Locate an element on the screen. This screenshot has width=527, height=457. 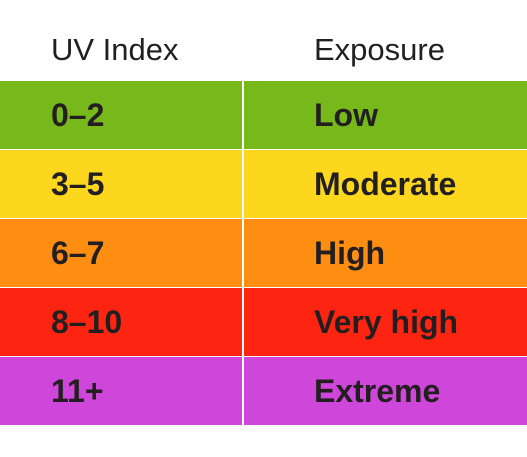
uv-index-cell: 0–2 is located at coordinates (121, 115).